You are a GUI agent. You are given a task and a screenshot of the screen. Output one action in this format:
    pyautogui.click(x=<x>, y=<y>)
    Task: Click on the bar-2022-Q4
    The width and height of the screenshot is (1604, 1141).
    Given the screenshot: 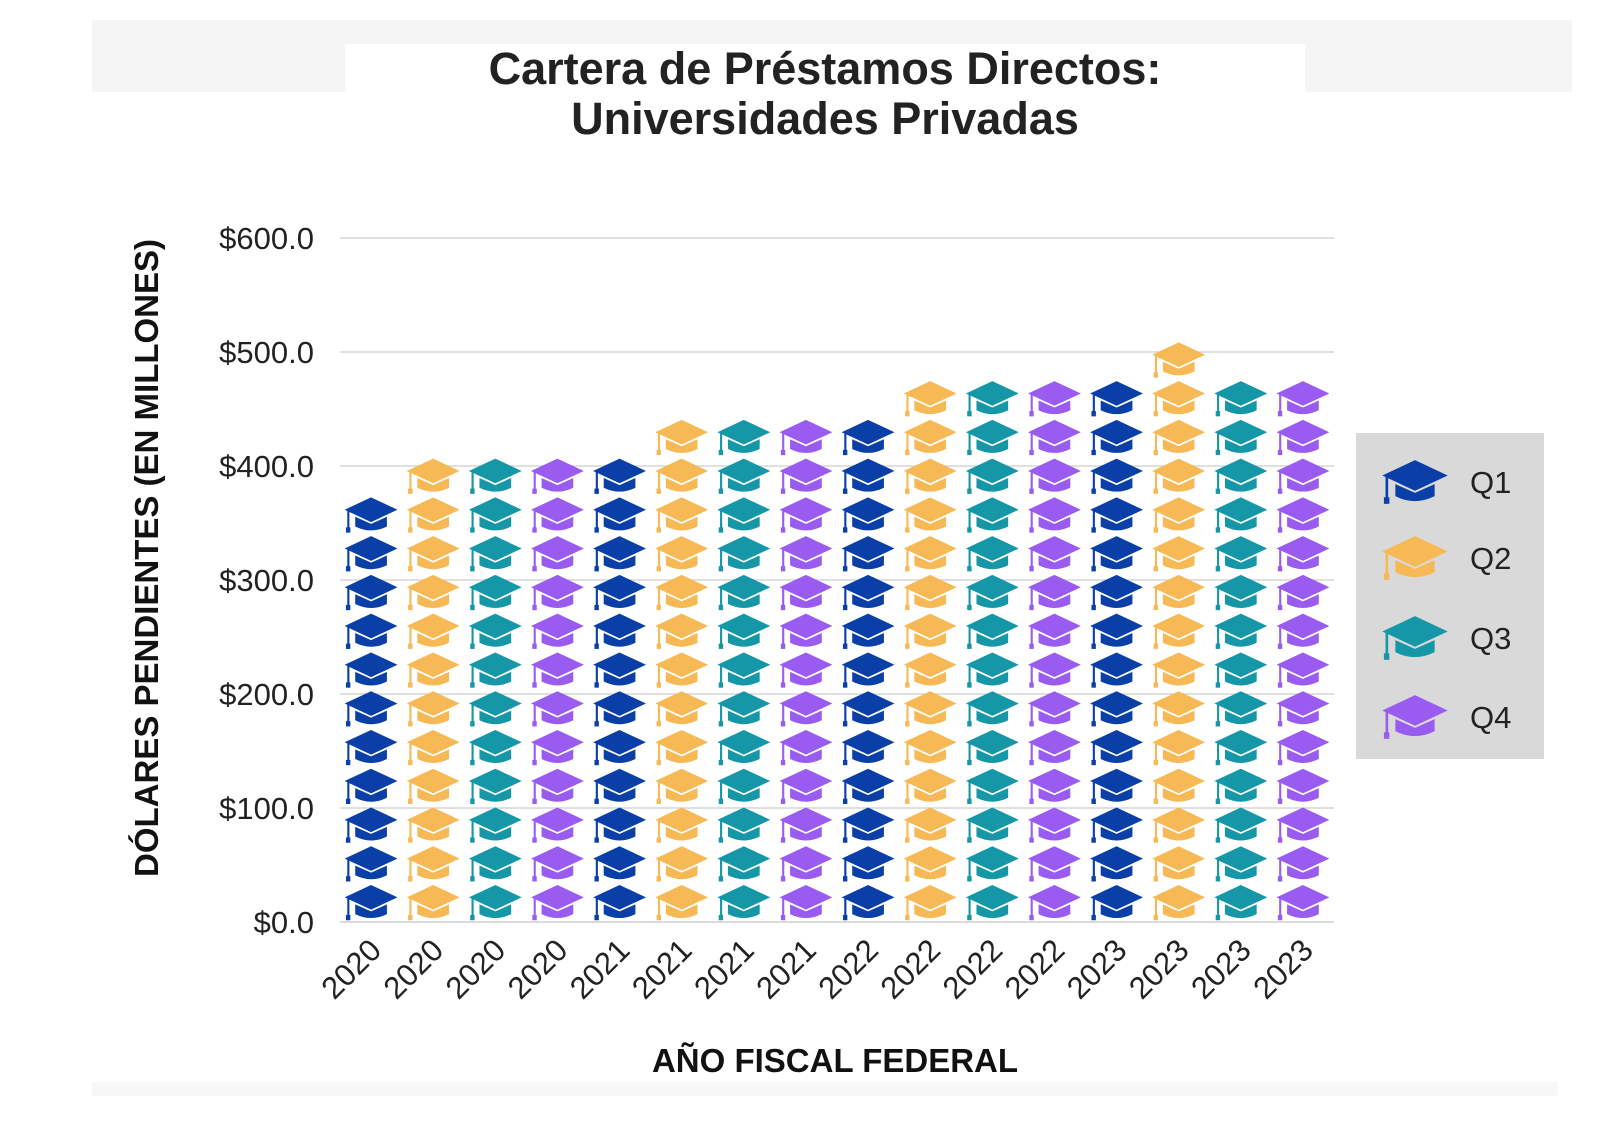 What is the action you would take?
    pyautogui.click(x=1054, y=641)
    